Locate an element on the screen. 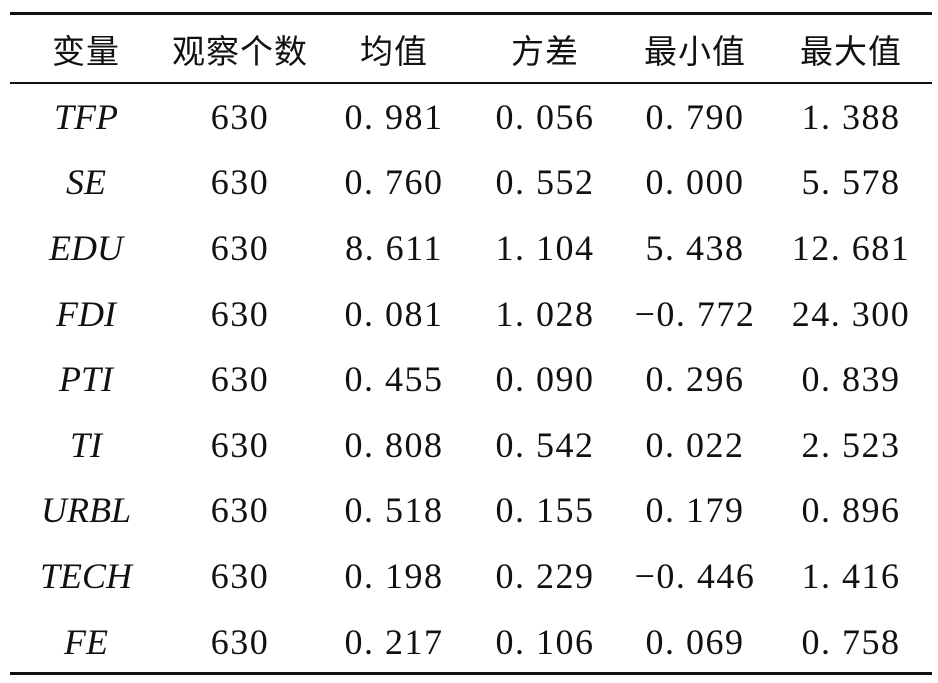 The image size is (938, 683). bottom-rule is located at coordinates (471, 673).